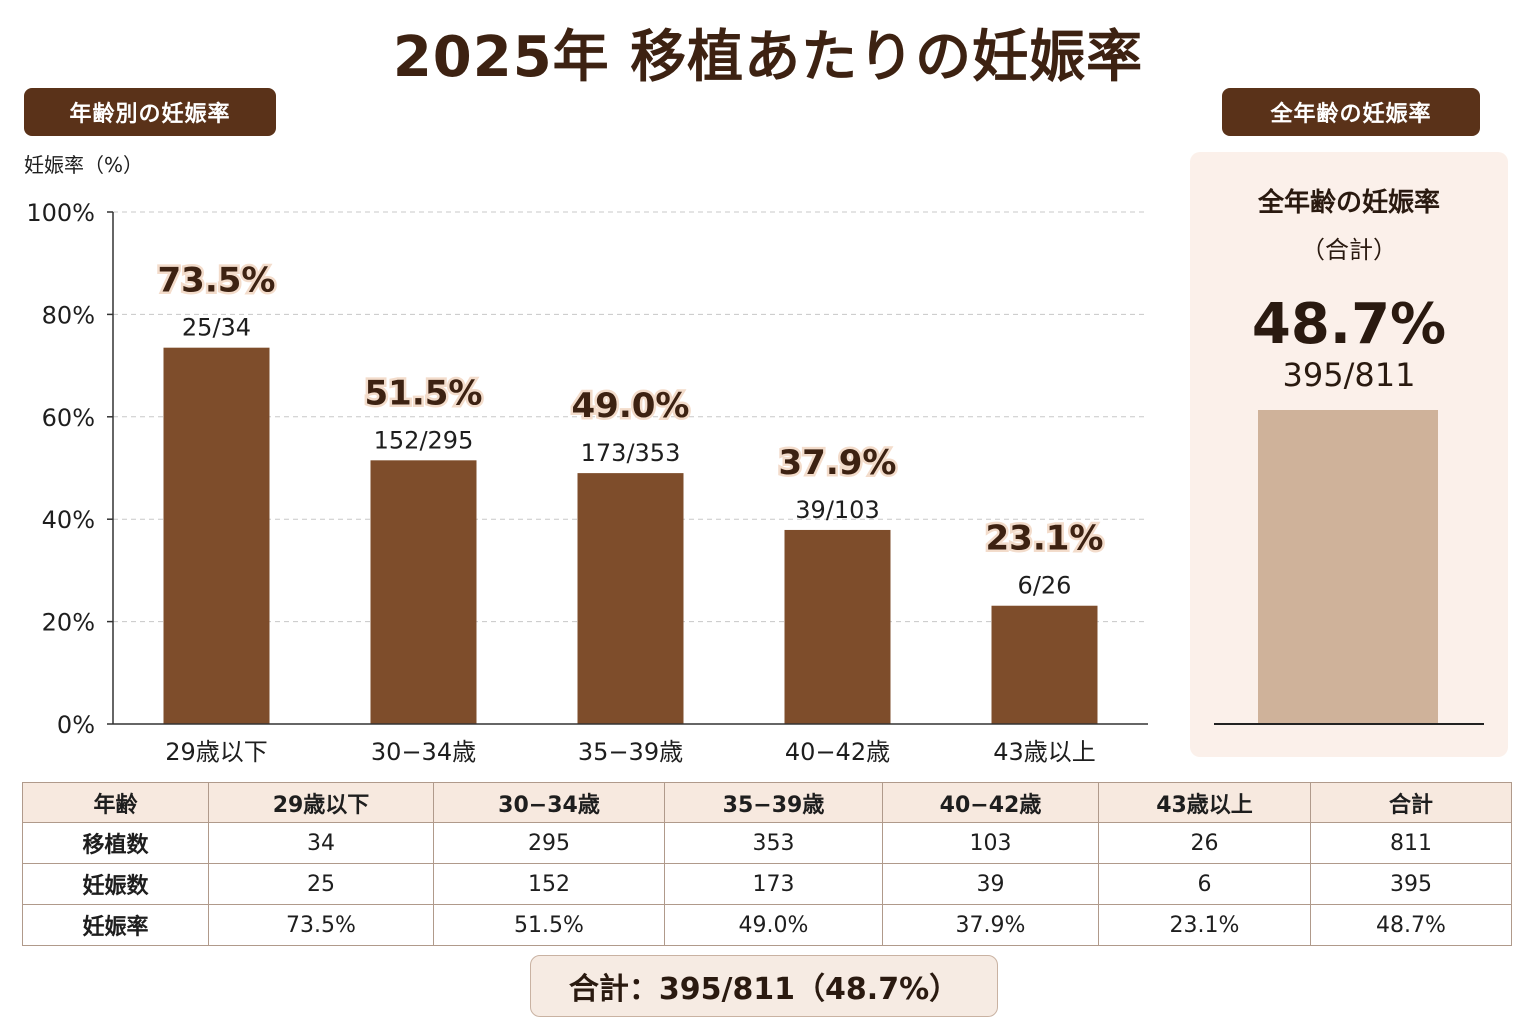 This screenshot has height=1024, width=1536. Describe the element at coordinates (424, 440) in the screenshot. I see `bar-fraction-label: 152/295` at that location.